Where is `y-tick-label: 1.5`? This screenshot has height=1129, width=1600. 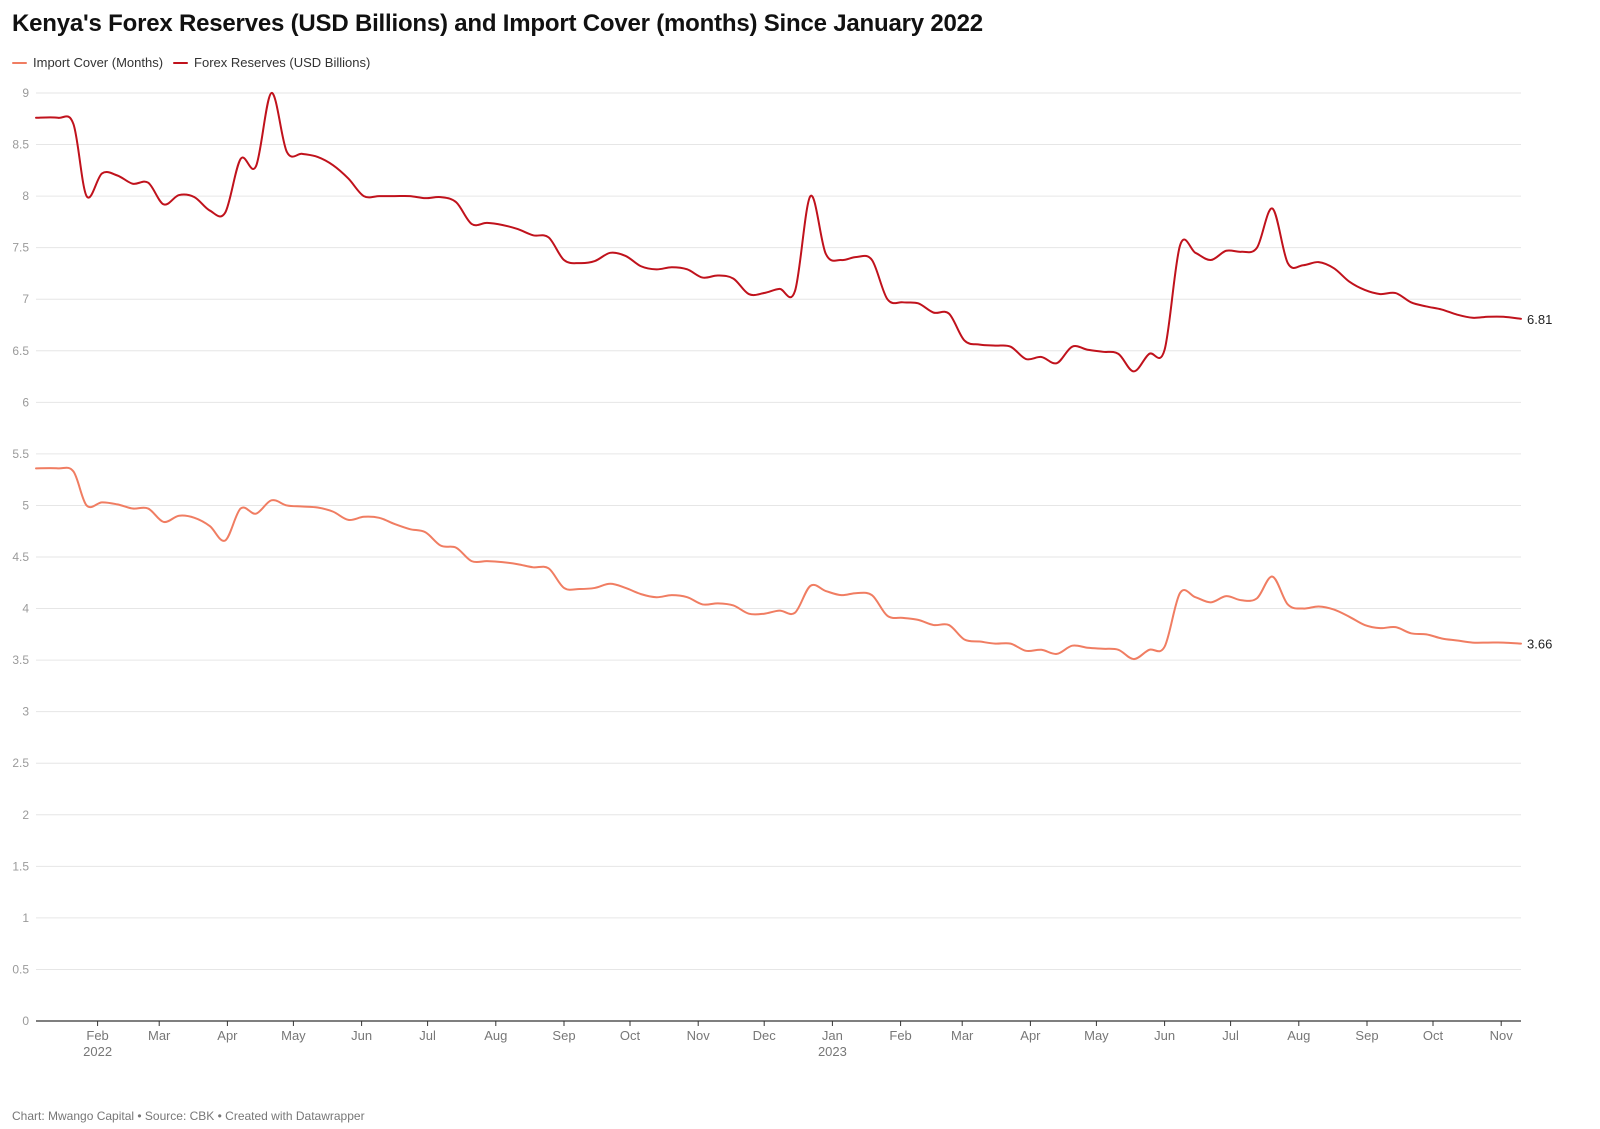 y-tick-label: 1.5 is located at coordinates (20, 866).